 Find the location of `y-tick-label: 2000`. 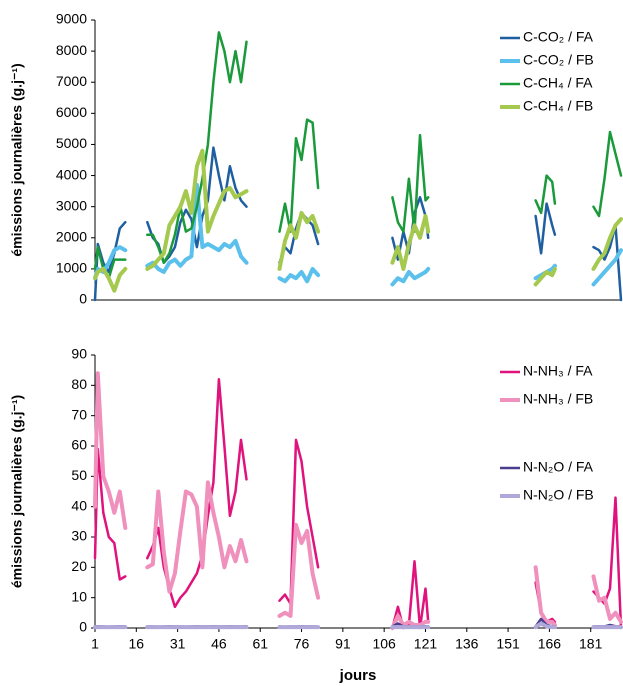

y-tick-label: 2000 is located at coordinates (71, 236).